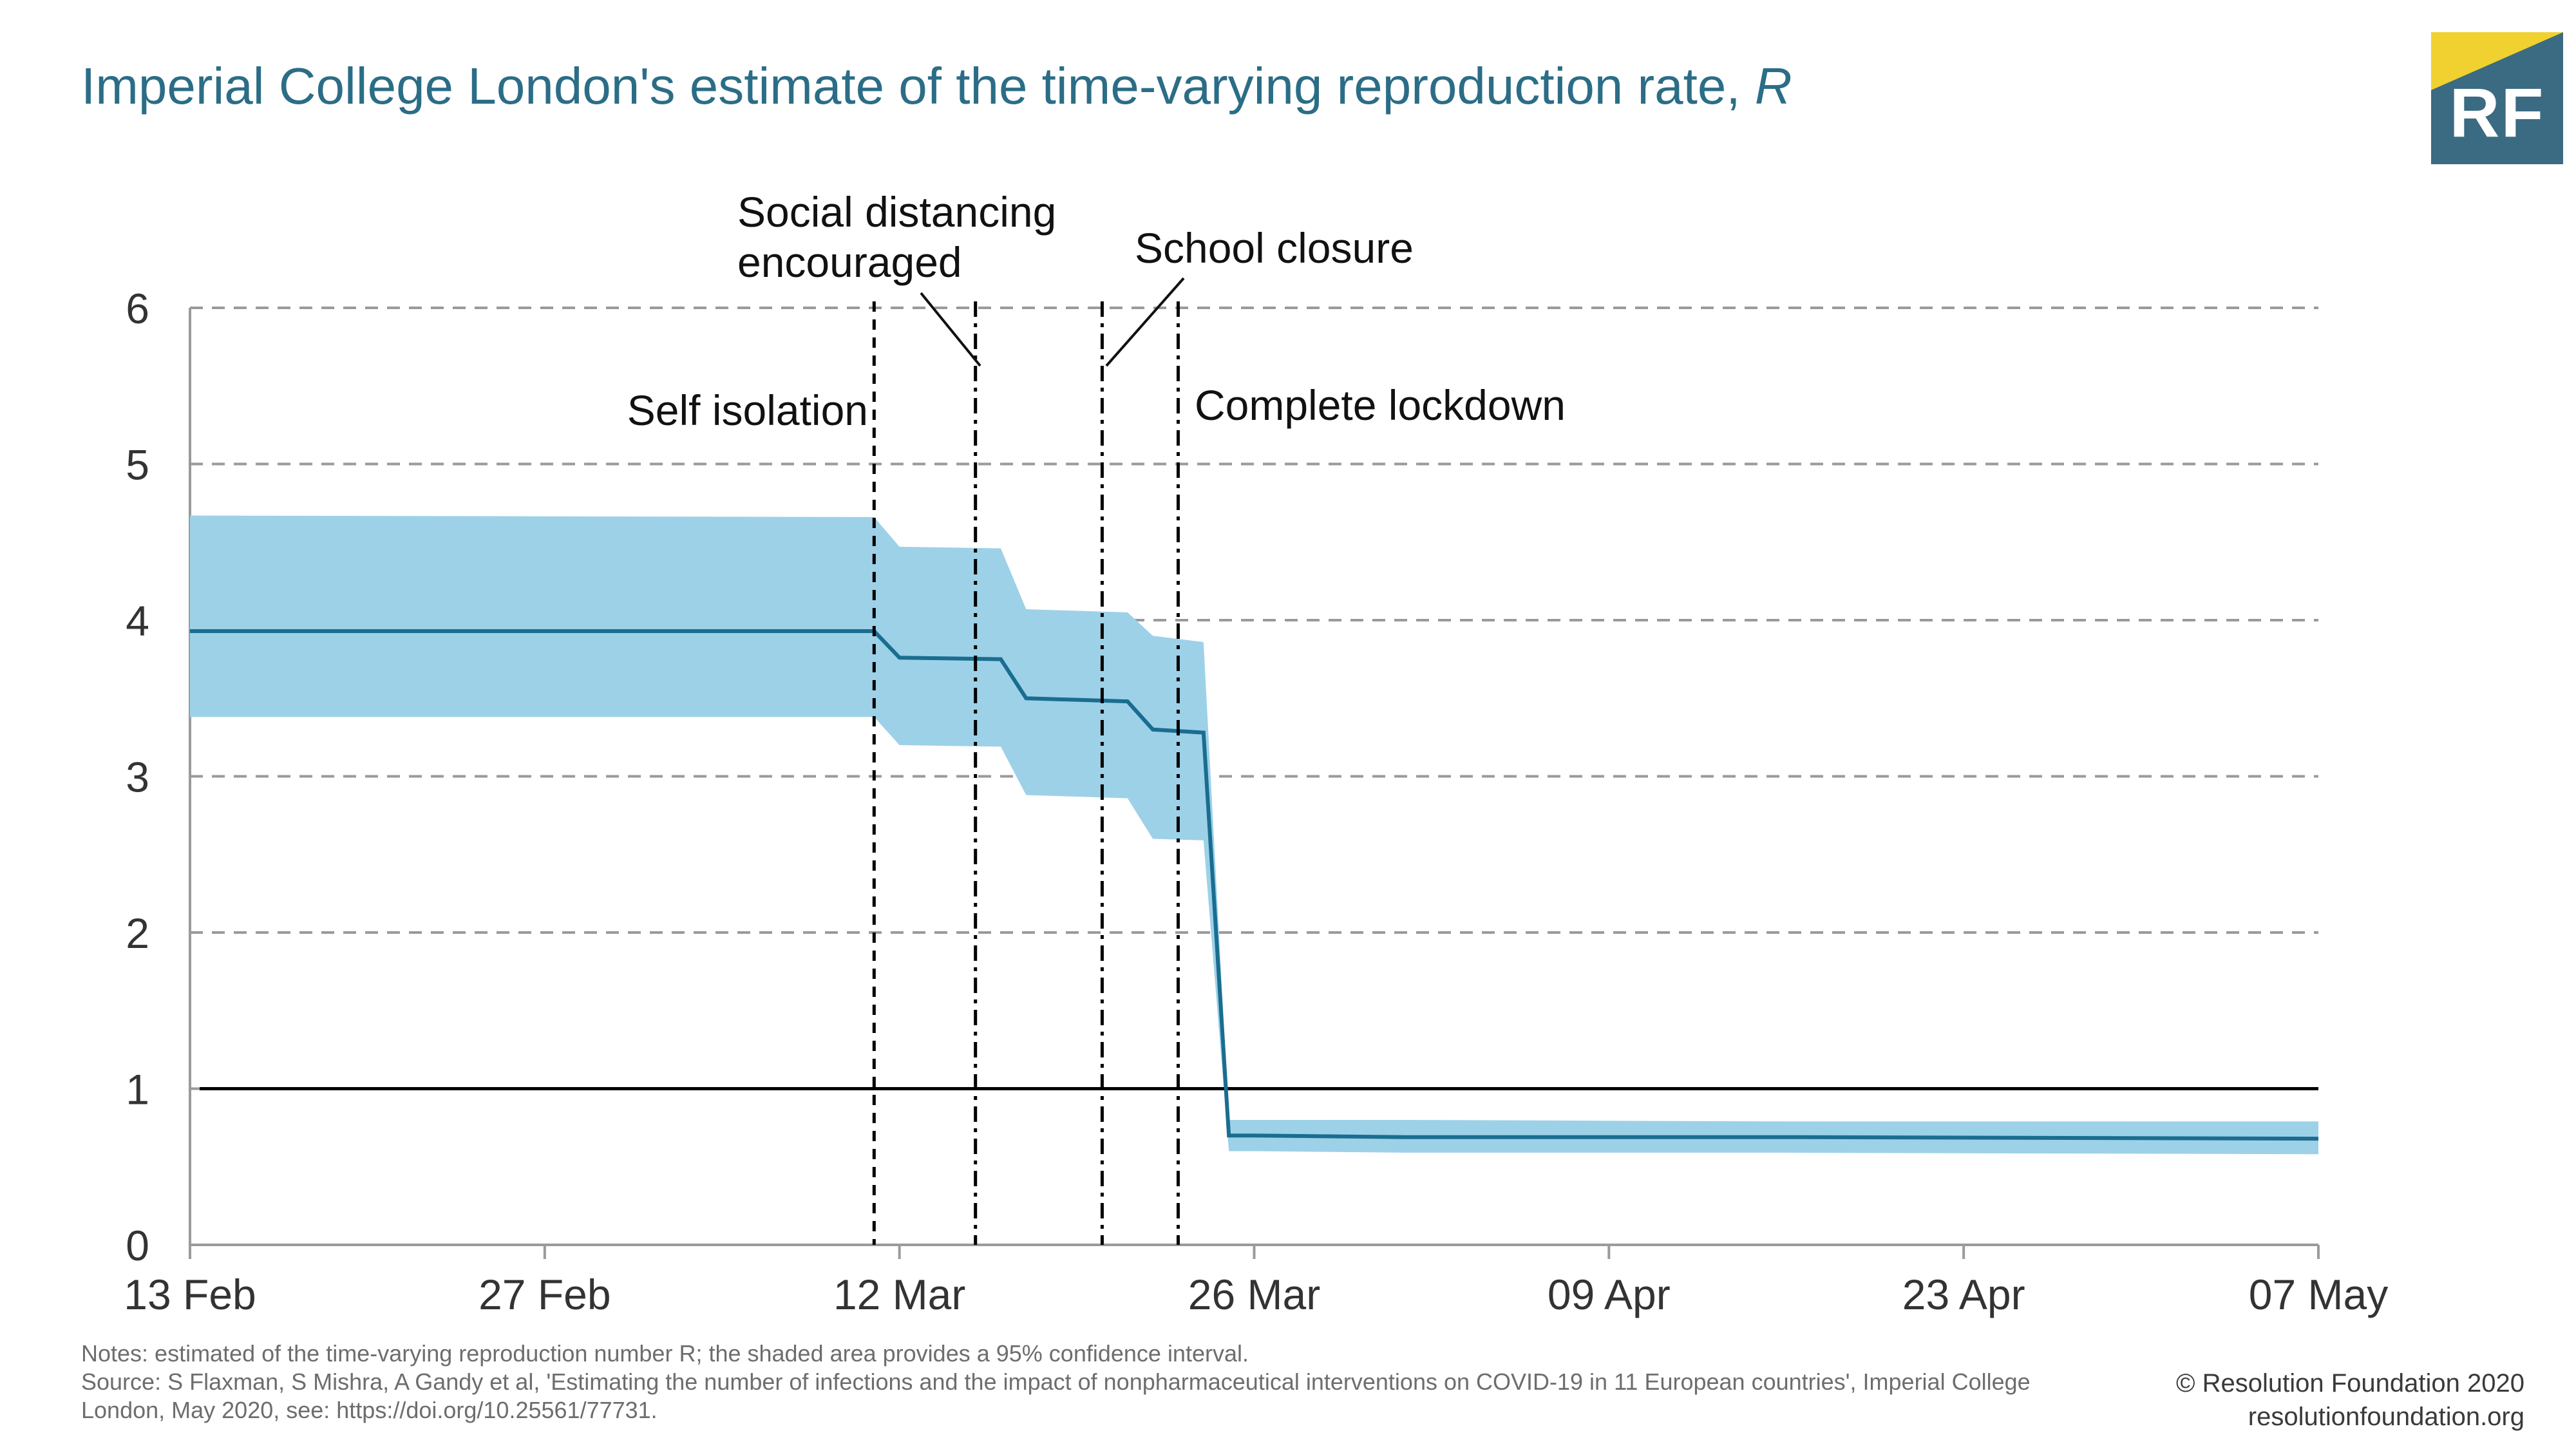  Describe the element at coordinates (1964, 1294) in the screenshot. I see `x-tick-label: 23 Apr` at that location.